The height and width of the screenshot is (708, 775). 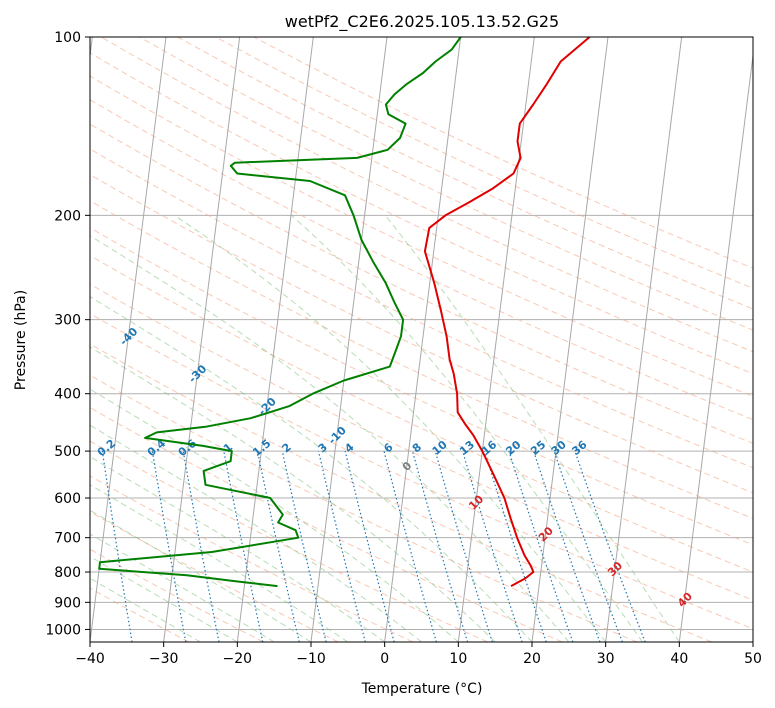 What do you see at coordinates (418, 654) in the screenshot?
I see `x-axis: −40 −30 −20 −10 0 10 20 30 40 50` at bounding box center [418, 654].